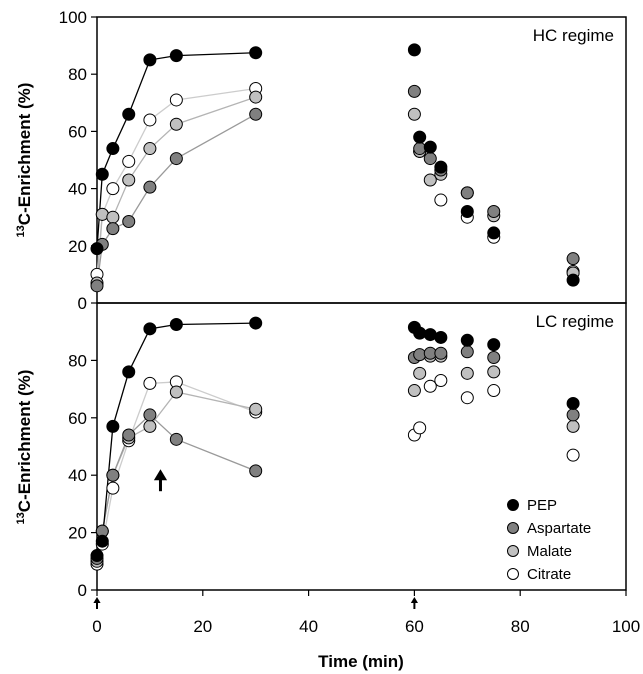 The width and height of the screenshot is (643, 674). Describe the element at coordinates (549, 551) in the screenshot. I see `legend-label-malate: Malate` at that location.